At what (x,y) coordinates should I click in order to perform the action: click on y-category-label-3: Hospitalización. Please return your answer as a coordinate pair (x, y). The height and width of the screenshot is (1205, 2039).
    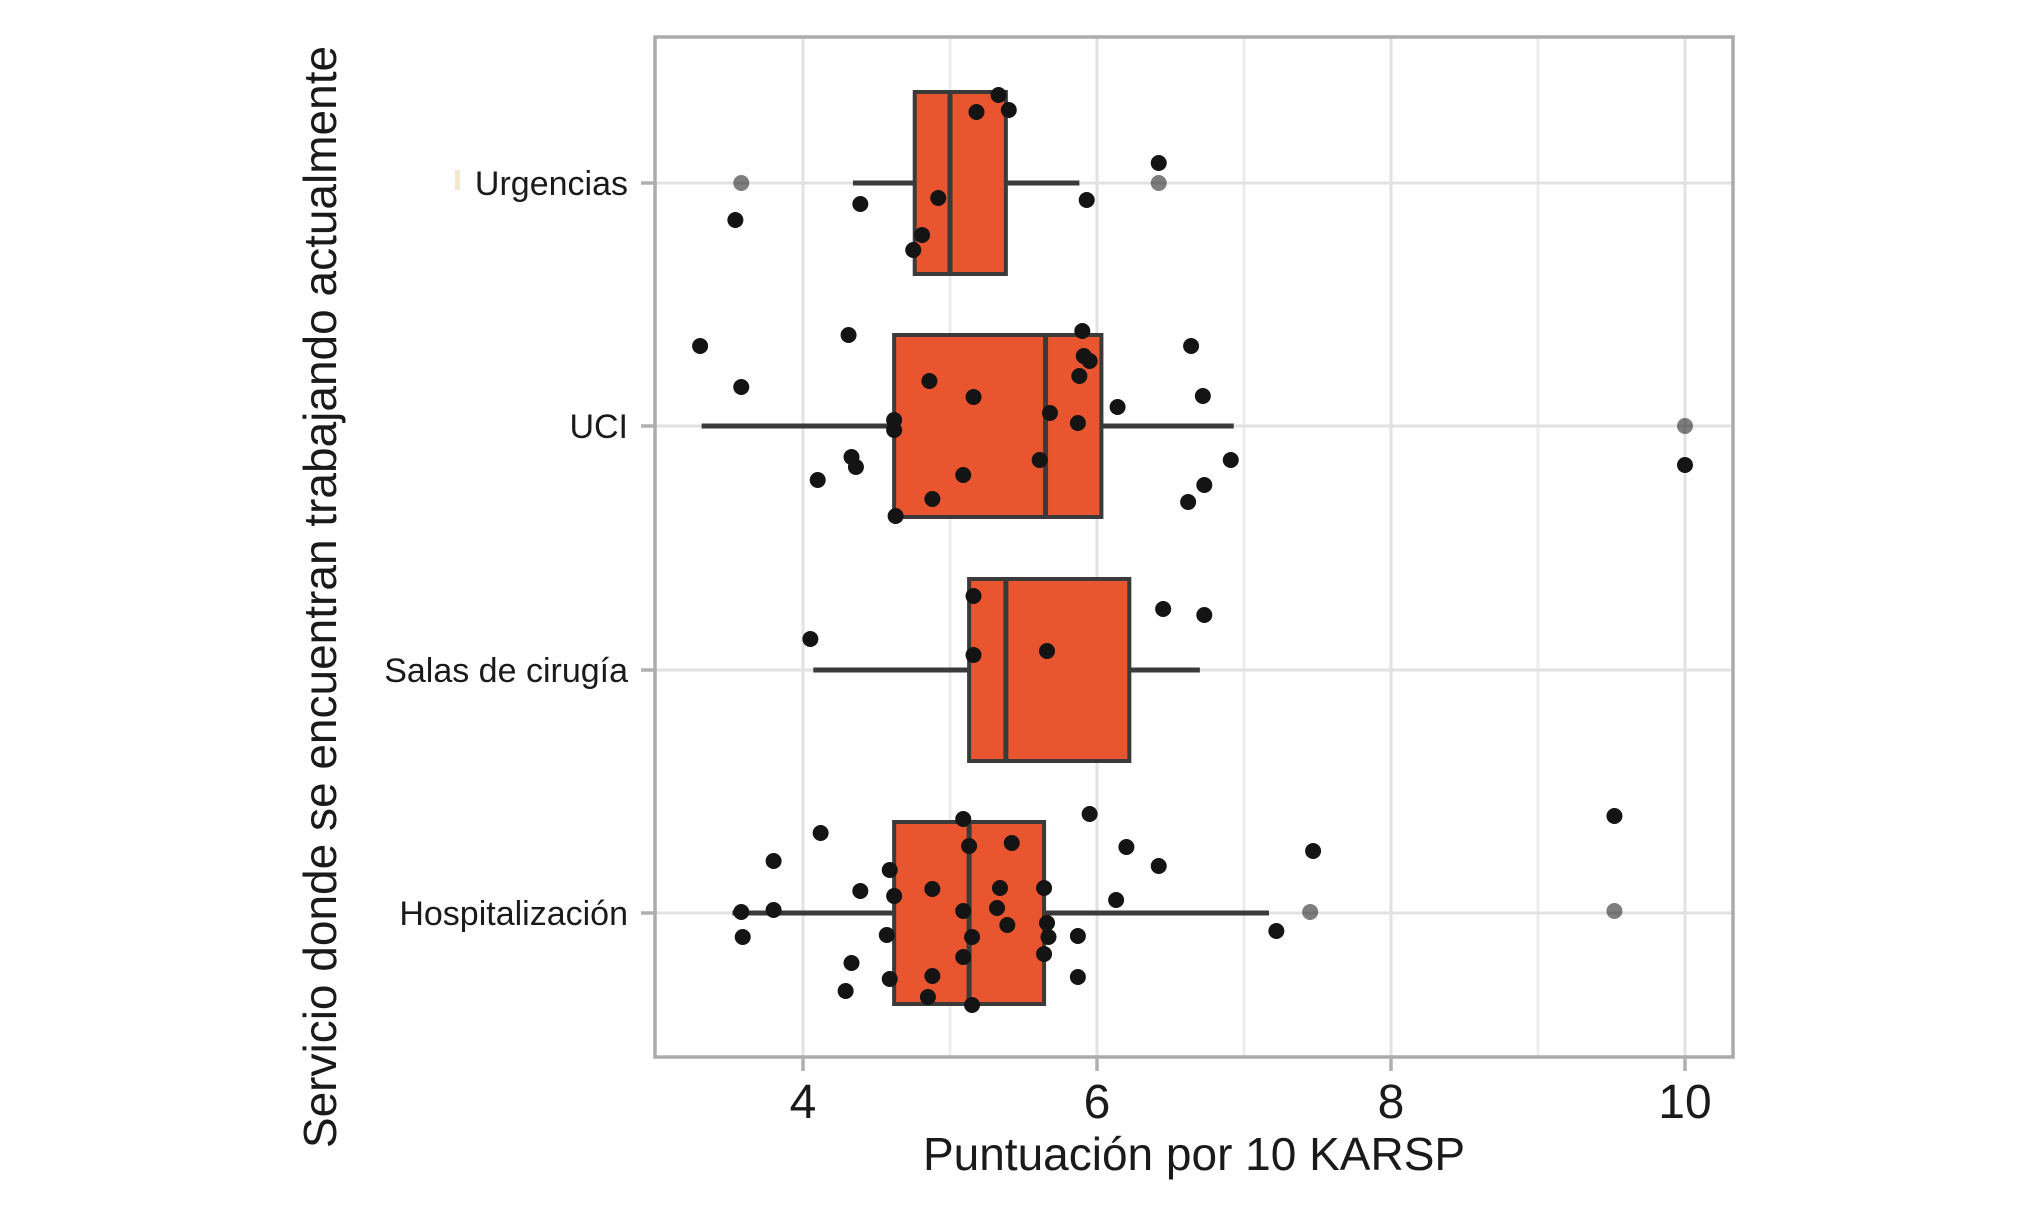
    Looking at the image, I should click on (513, 914).